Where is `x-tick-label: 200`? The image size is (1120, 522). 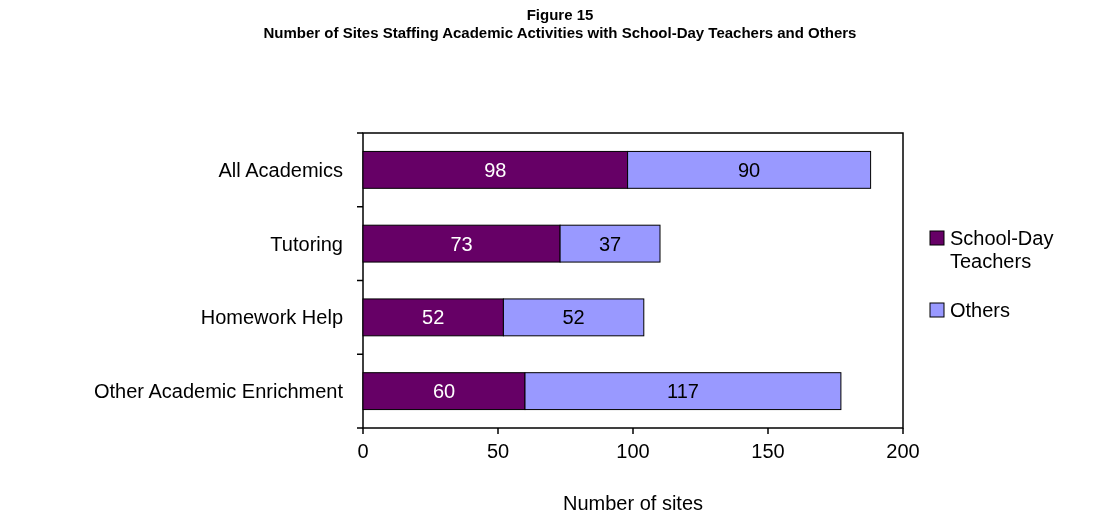 x-tick-label: 200 is located at coordinates (903, 451).